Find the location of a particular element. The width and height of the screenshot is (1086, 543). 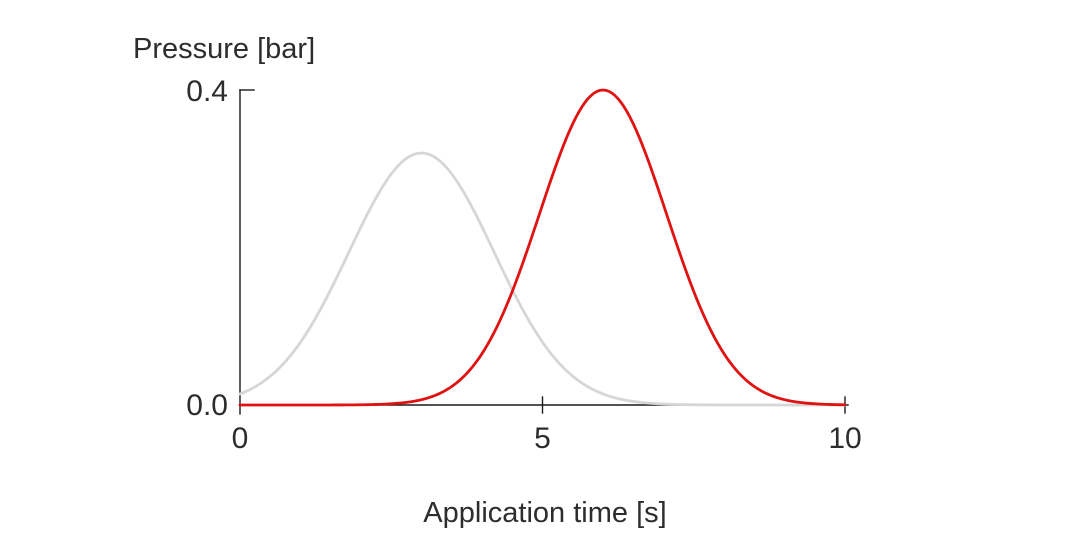

x-tick-label-0: 0 is located at coordinates (240, 438).